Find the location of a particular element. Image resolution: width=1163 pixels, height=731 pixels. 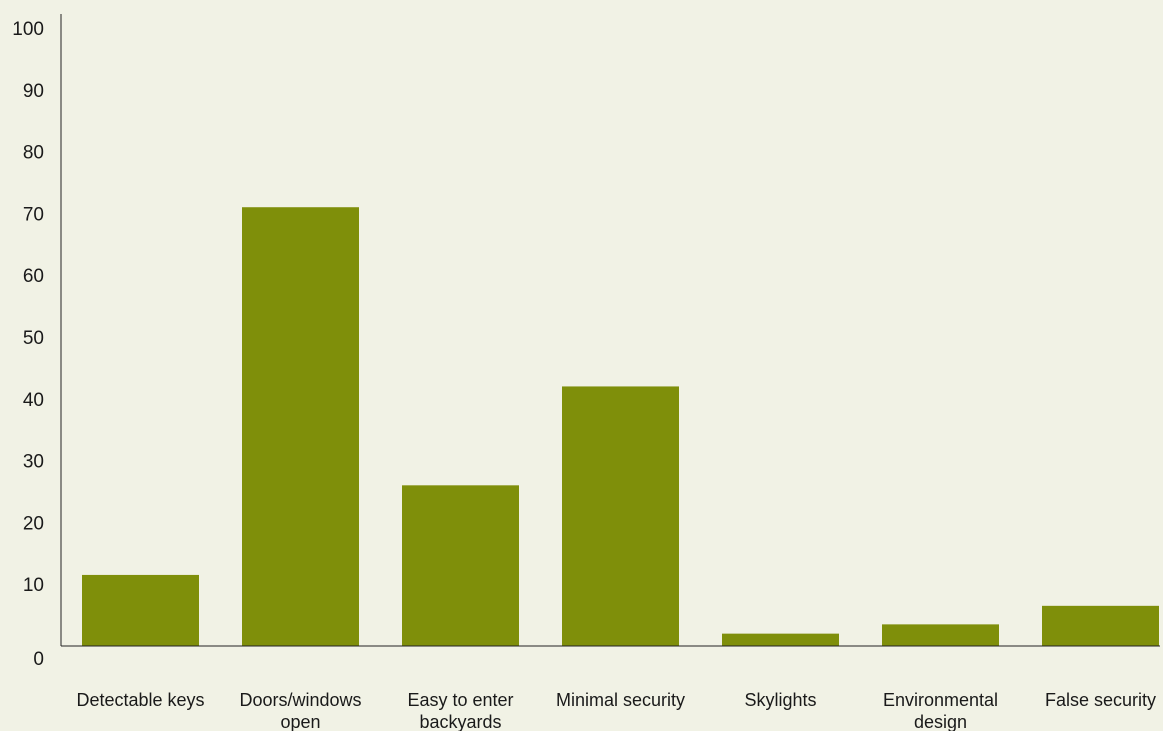

y-tick-label: 20 is located at coordinates (33, 523).